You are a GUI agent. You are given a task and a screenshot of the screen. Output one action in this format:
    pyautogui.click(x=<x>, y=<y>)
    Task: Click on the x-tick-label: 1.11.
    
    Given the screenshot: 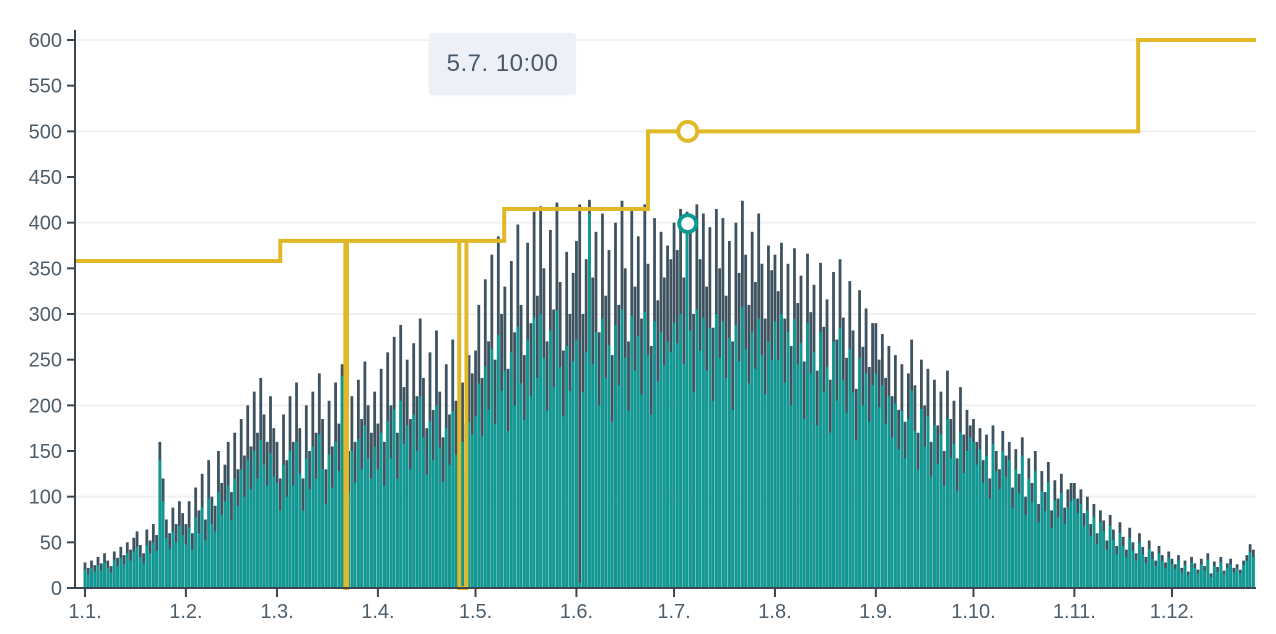 What is the action you would take?
    pyautogui.click(x=1074, y=612)
    